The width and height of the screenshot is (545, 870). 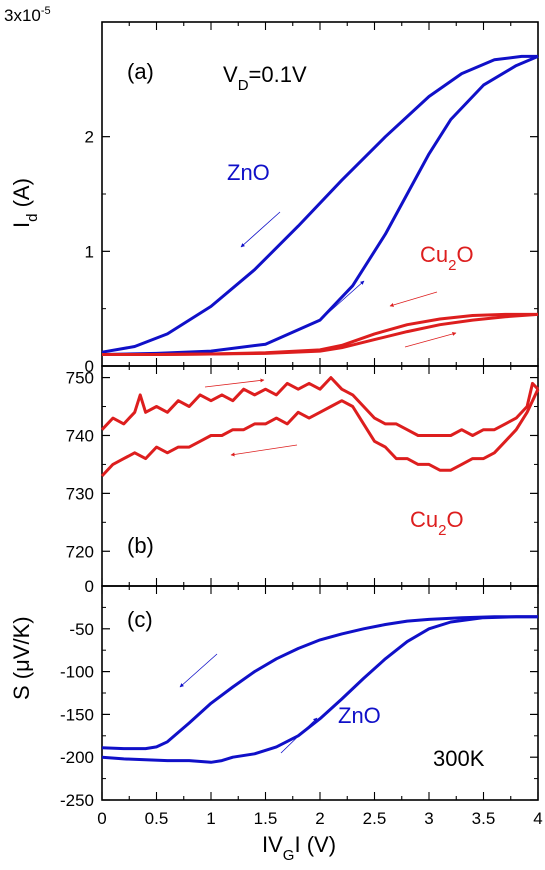 What do you see at coordinates (459, 758) in the screenshot?
I see `temperature-annotation: 300K` at bounding box center [459, 758].